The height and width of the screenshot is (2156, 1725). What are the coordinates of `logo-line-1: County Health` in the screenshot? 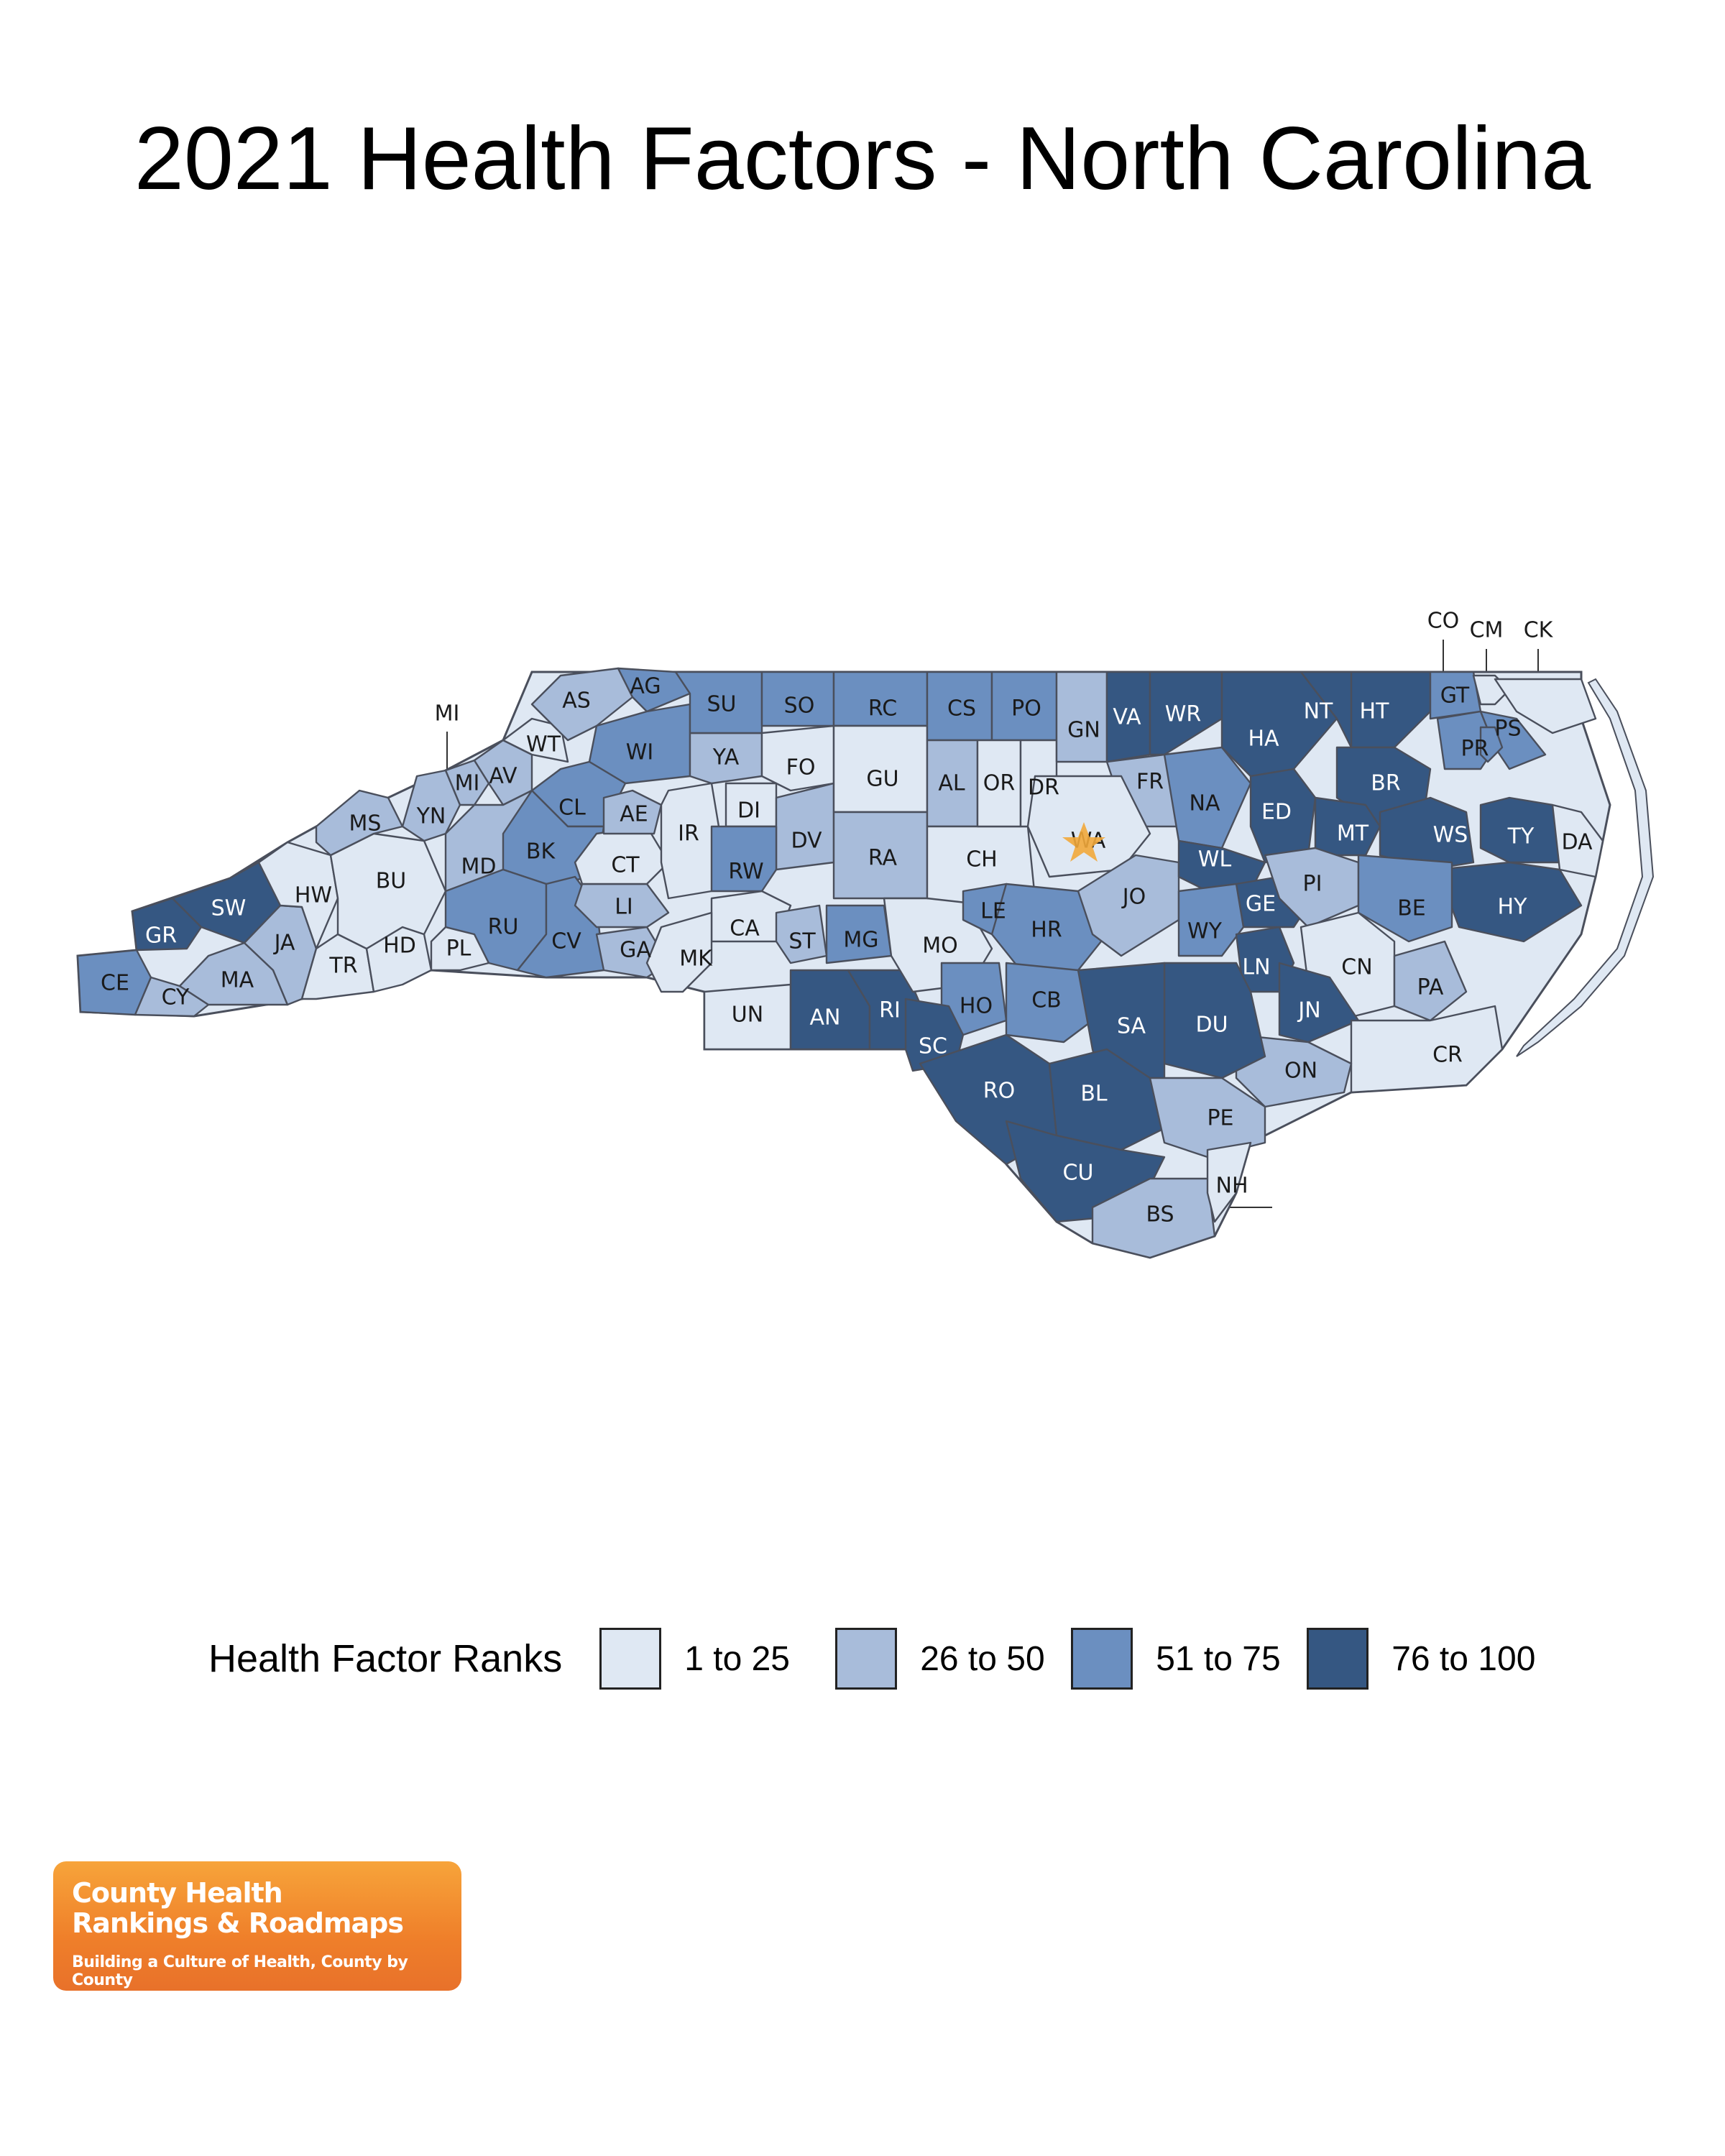 It's located at (177, 1893).